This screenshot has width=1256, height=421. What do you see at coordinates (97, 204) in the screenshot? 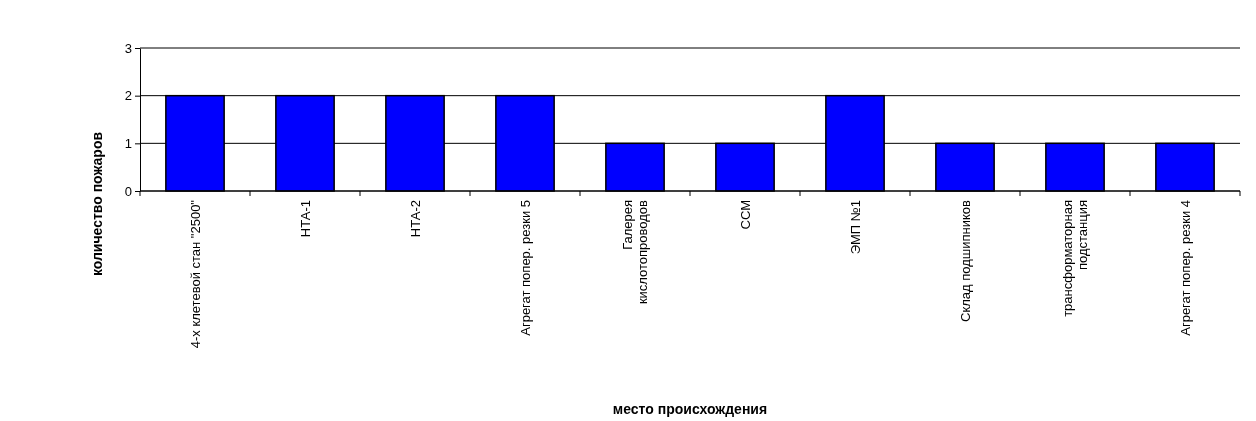
I see `y-axis-title: количество пожаров` at bounding box center [97, 204].